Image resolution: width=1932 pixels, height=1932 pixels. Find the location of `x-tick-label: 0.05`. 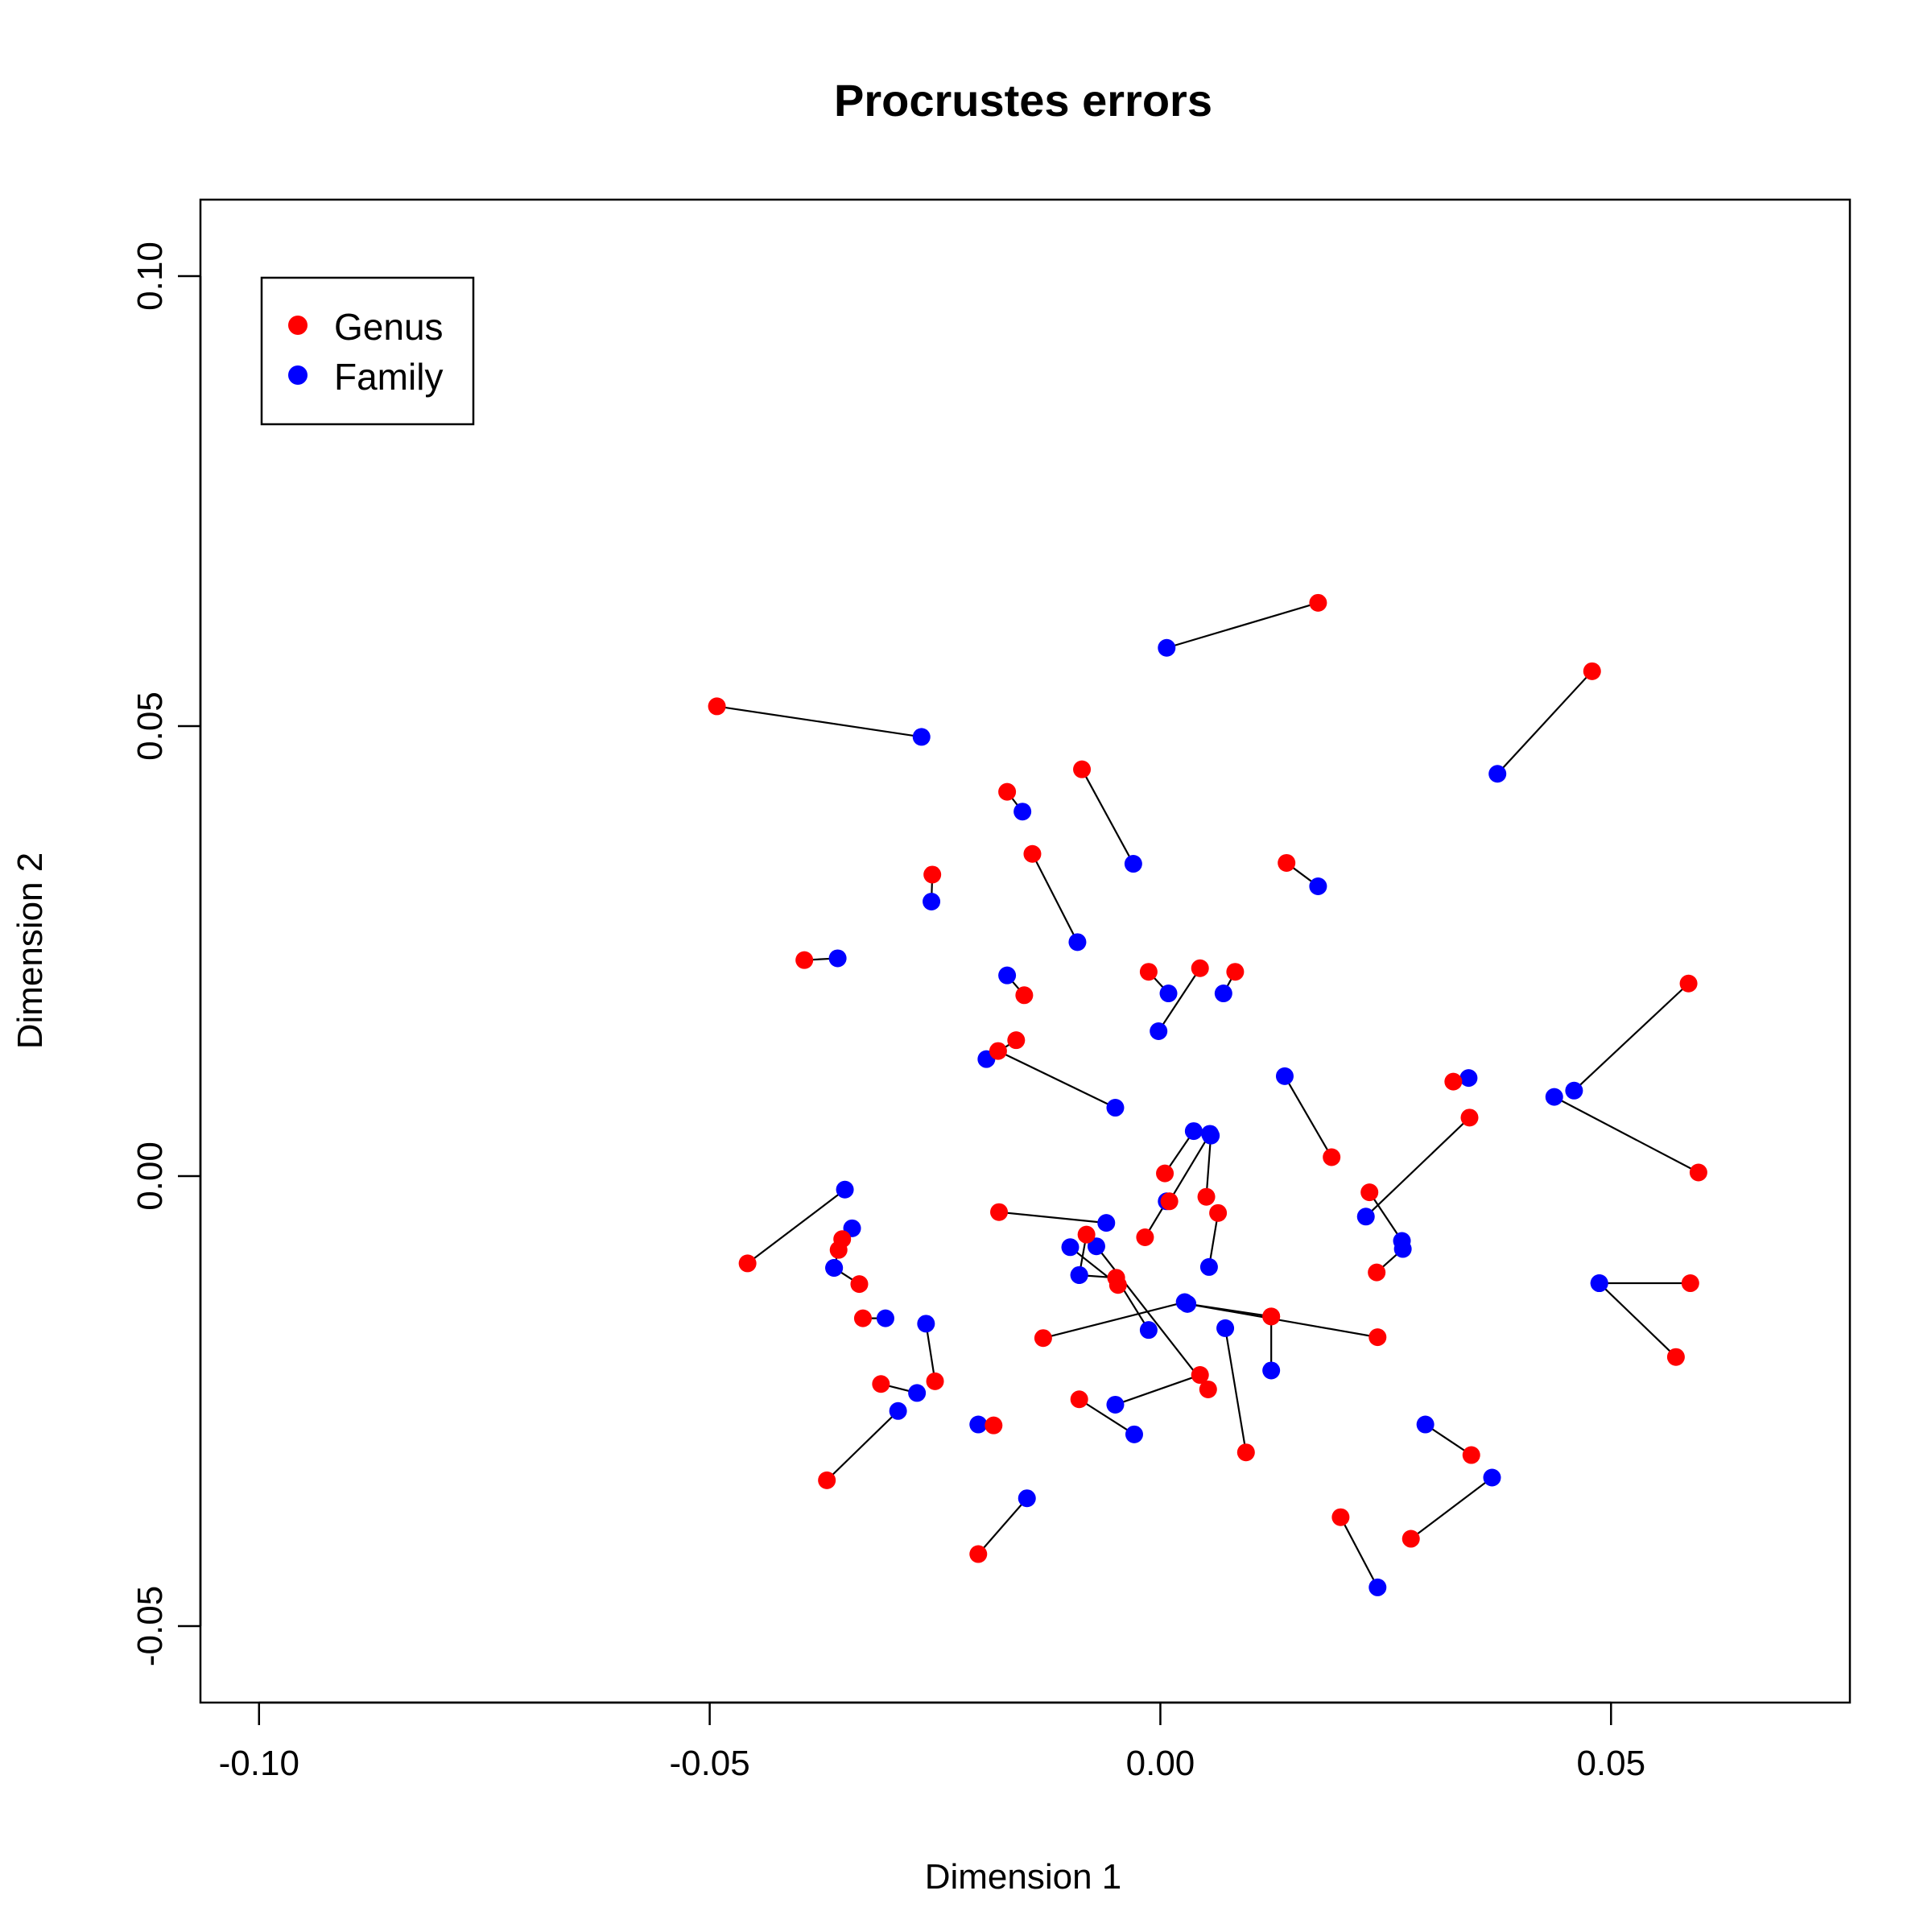

x-tick-label: 0.05 is located at coordinates (1610, 1764).